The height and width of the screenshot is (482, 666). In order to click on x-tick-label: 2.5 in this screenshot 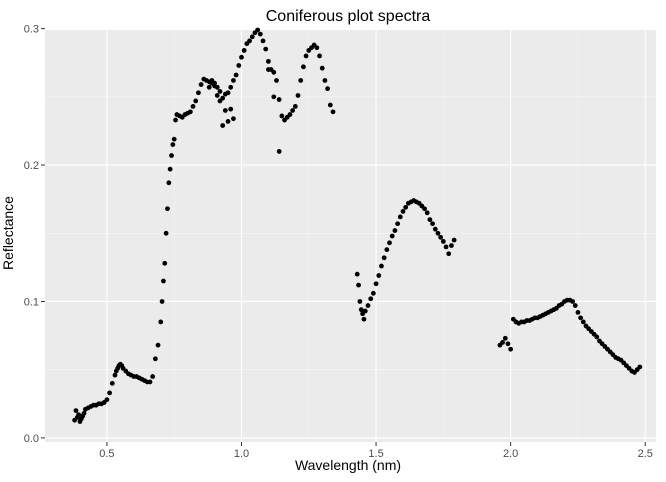, I will do `click(645, 454)`.